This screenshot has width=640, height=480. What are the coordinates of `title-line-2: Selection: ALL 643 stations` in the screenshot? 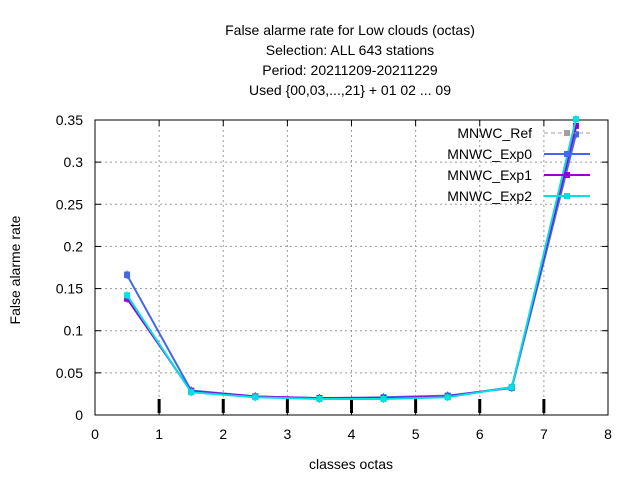 It's located at (350, 50).